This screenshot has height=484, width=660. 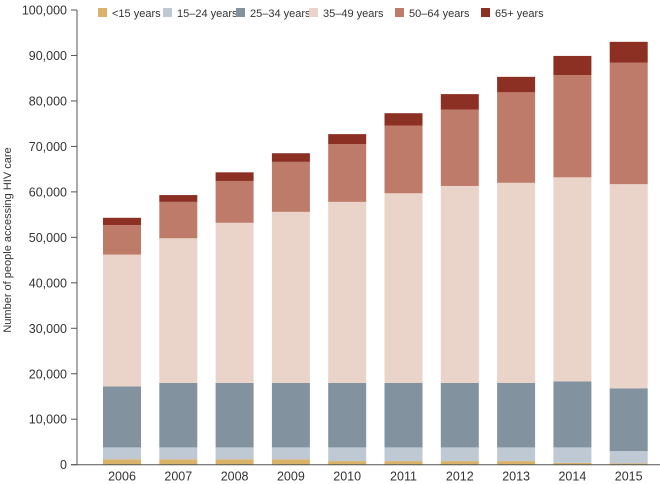 What do you see at coordinates (628, 123) in the screenshot?
I see `bar-segment-2015-50-64-years` at bounding box center [628, 123].